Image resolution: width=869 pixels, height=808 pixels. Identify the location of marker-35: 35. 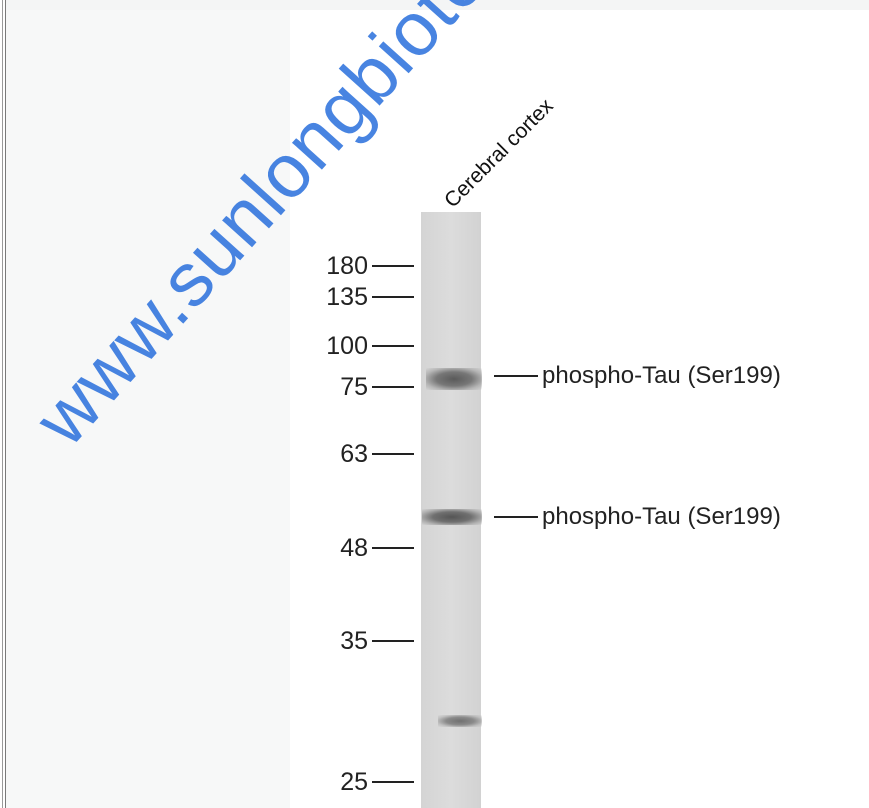
(357, 641).